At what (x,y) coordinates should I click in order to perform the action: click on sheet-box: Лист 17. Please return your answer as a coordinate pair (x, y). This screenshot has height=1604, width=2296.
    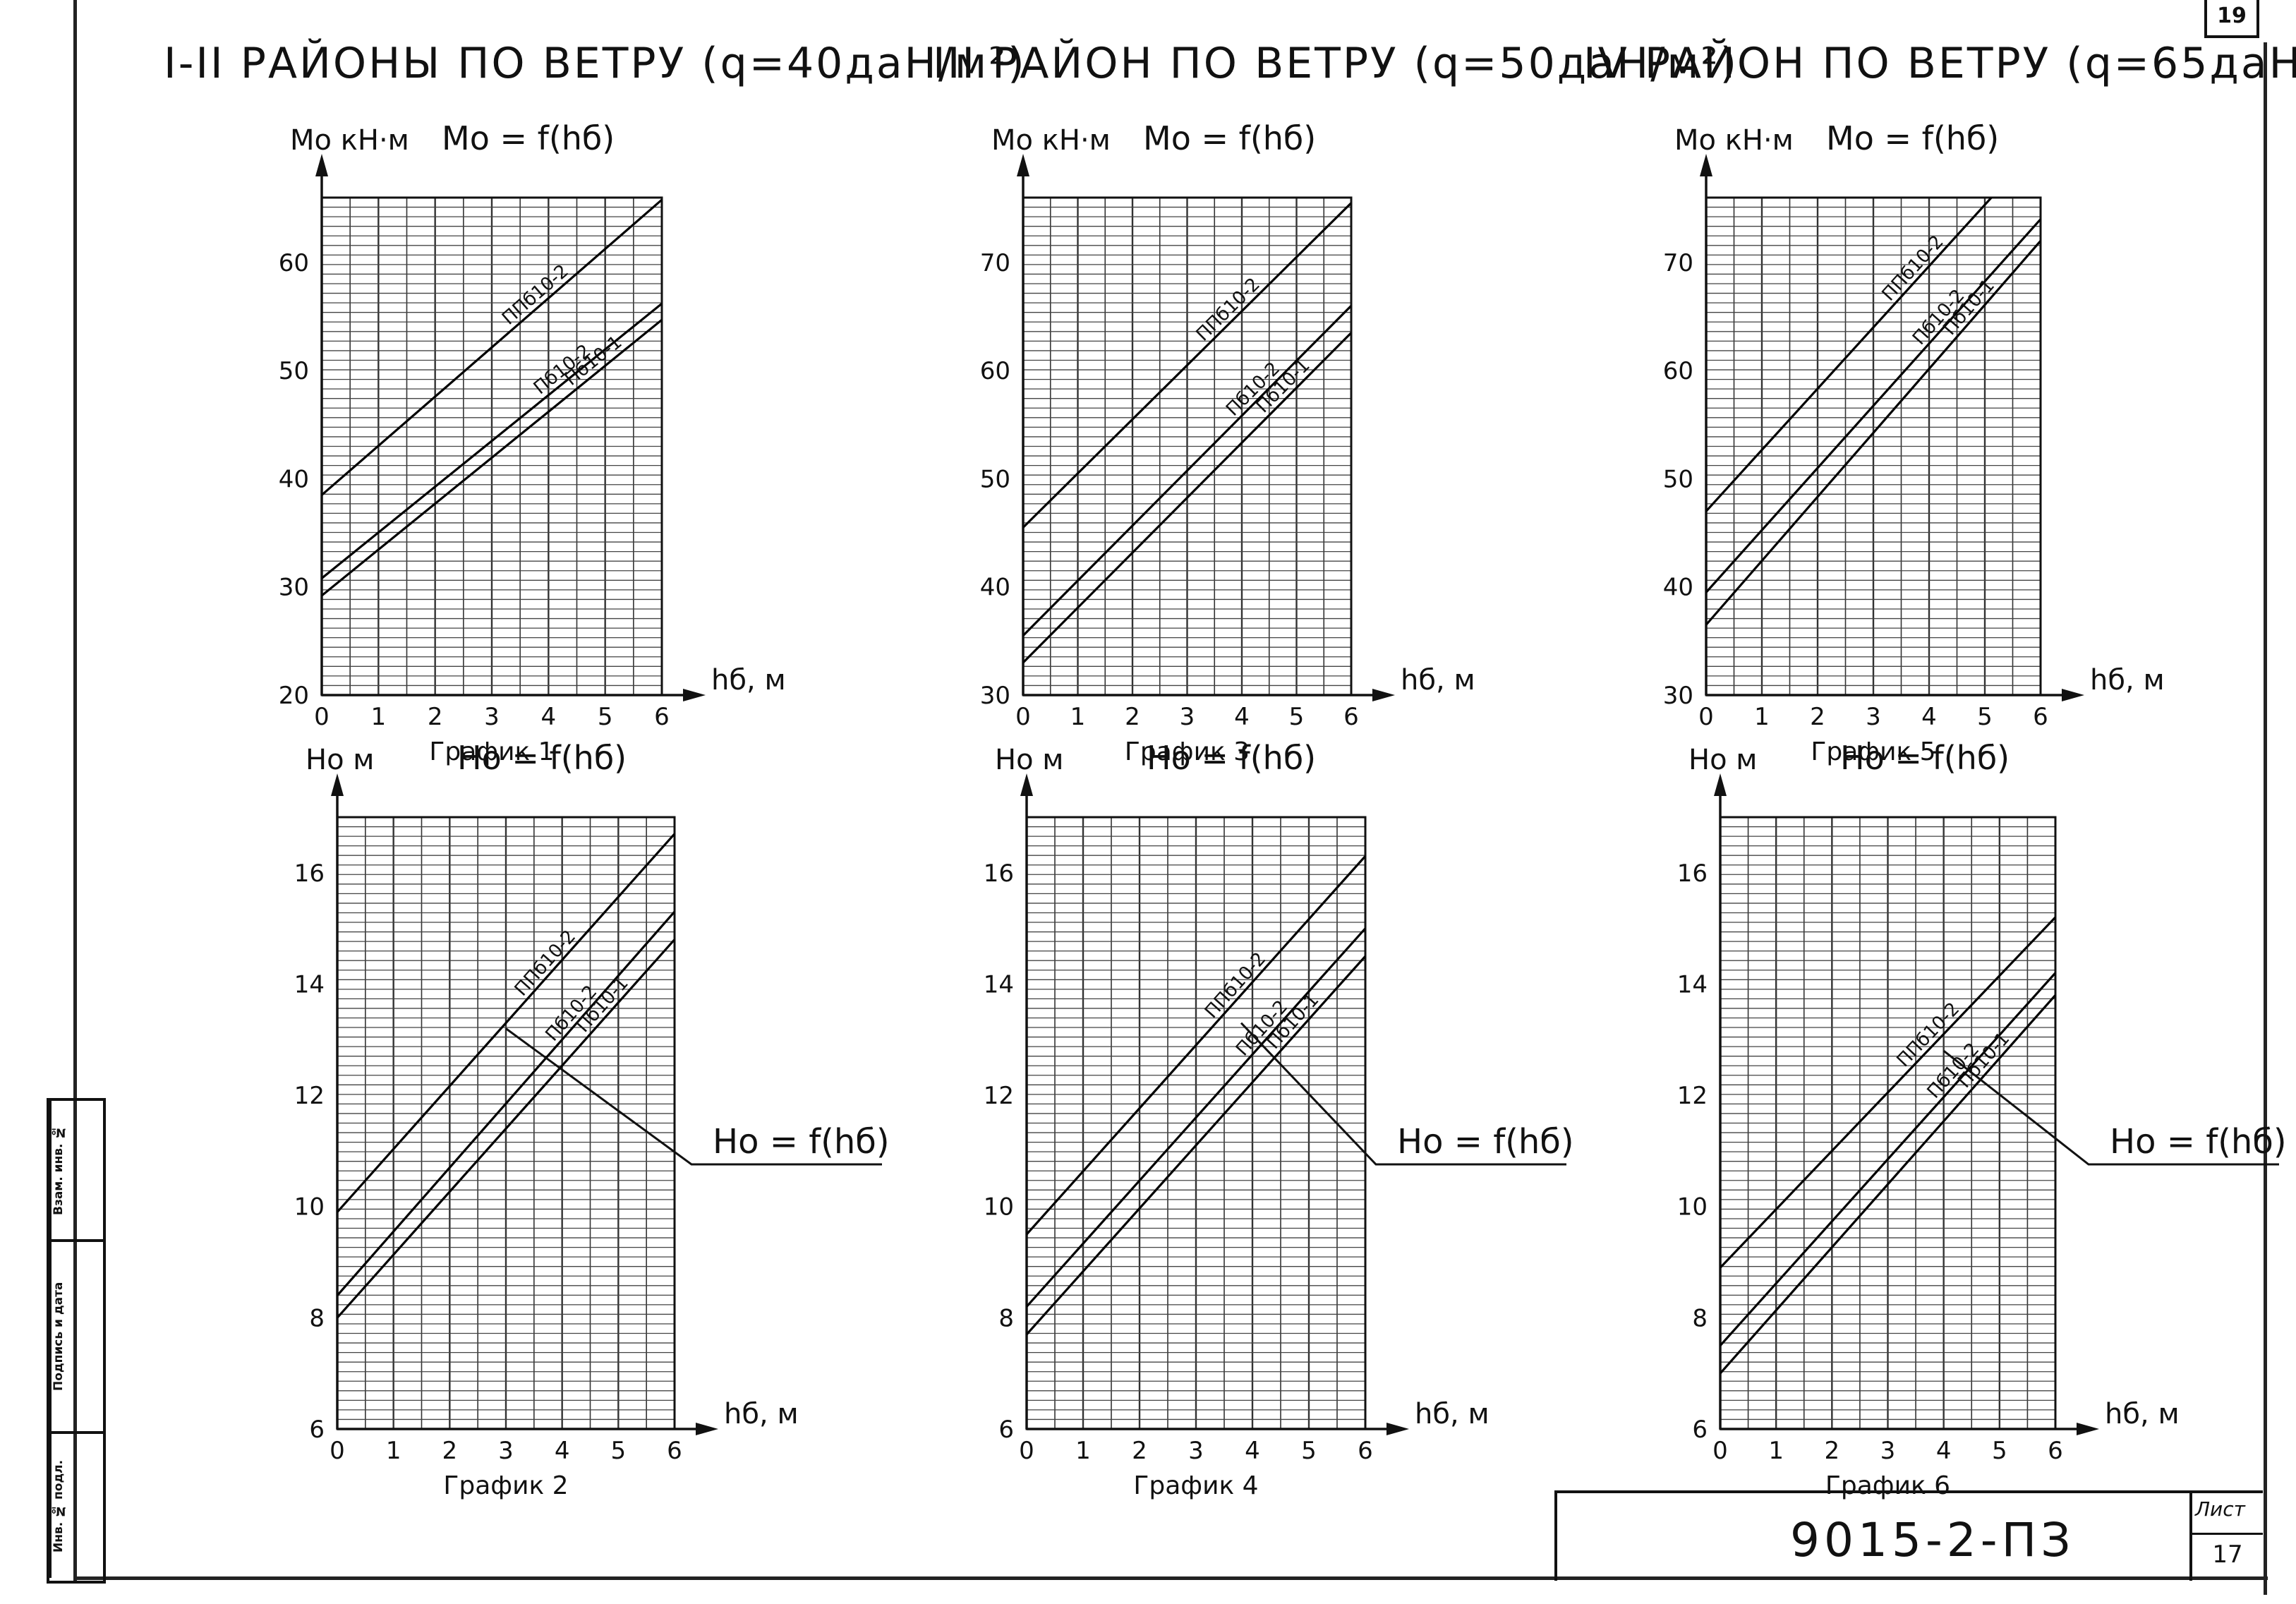
    Looking at the image, I should click on (2226, 1536).